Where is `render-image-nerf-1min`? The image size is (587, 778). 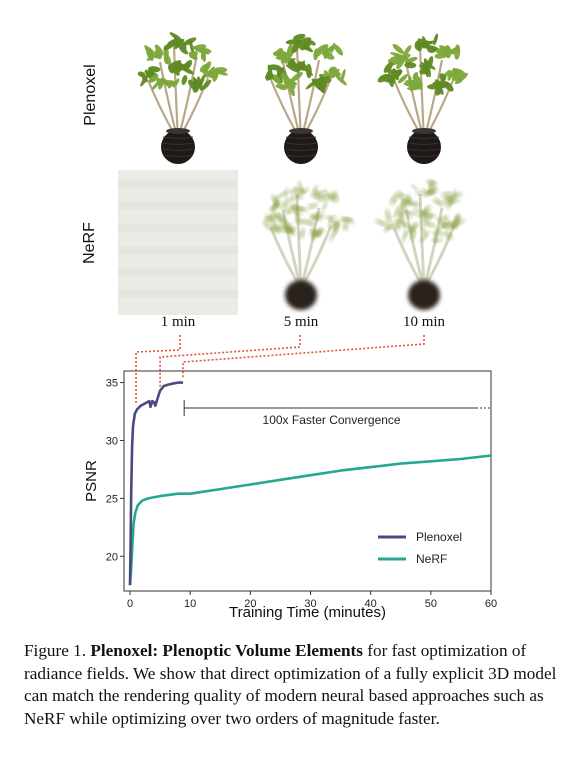 render-image-nerf-1min is located at coordinates (178, 242).